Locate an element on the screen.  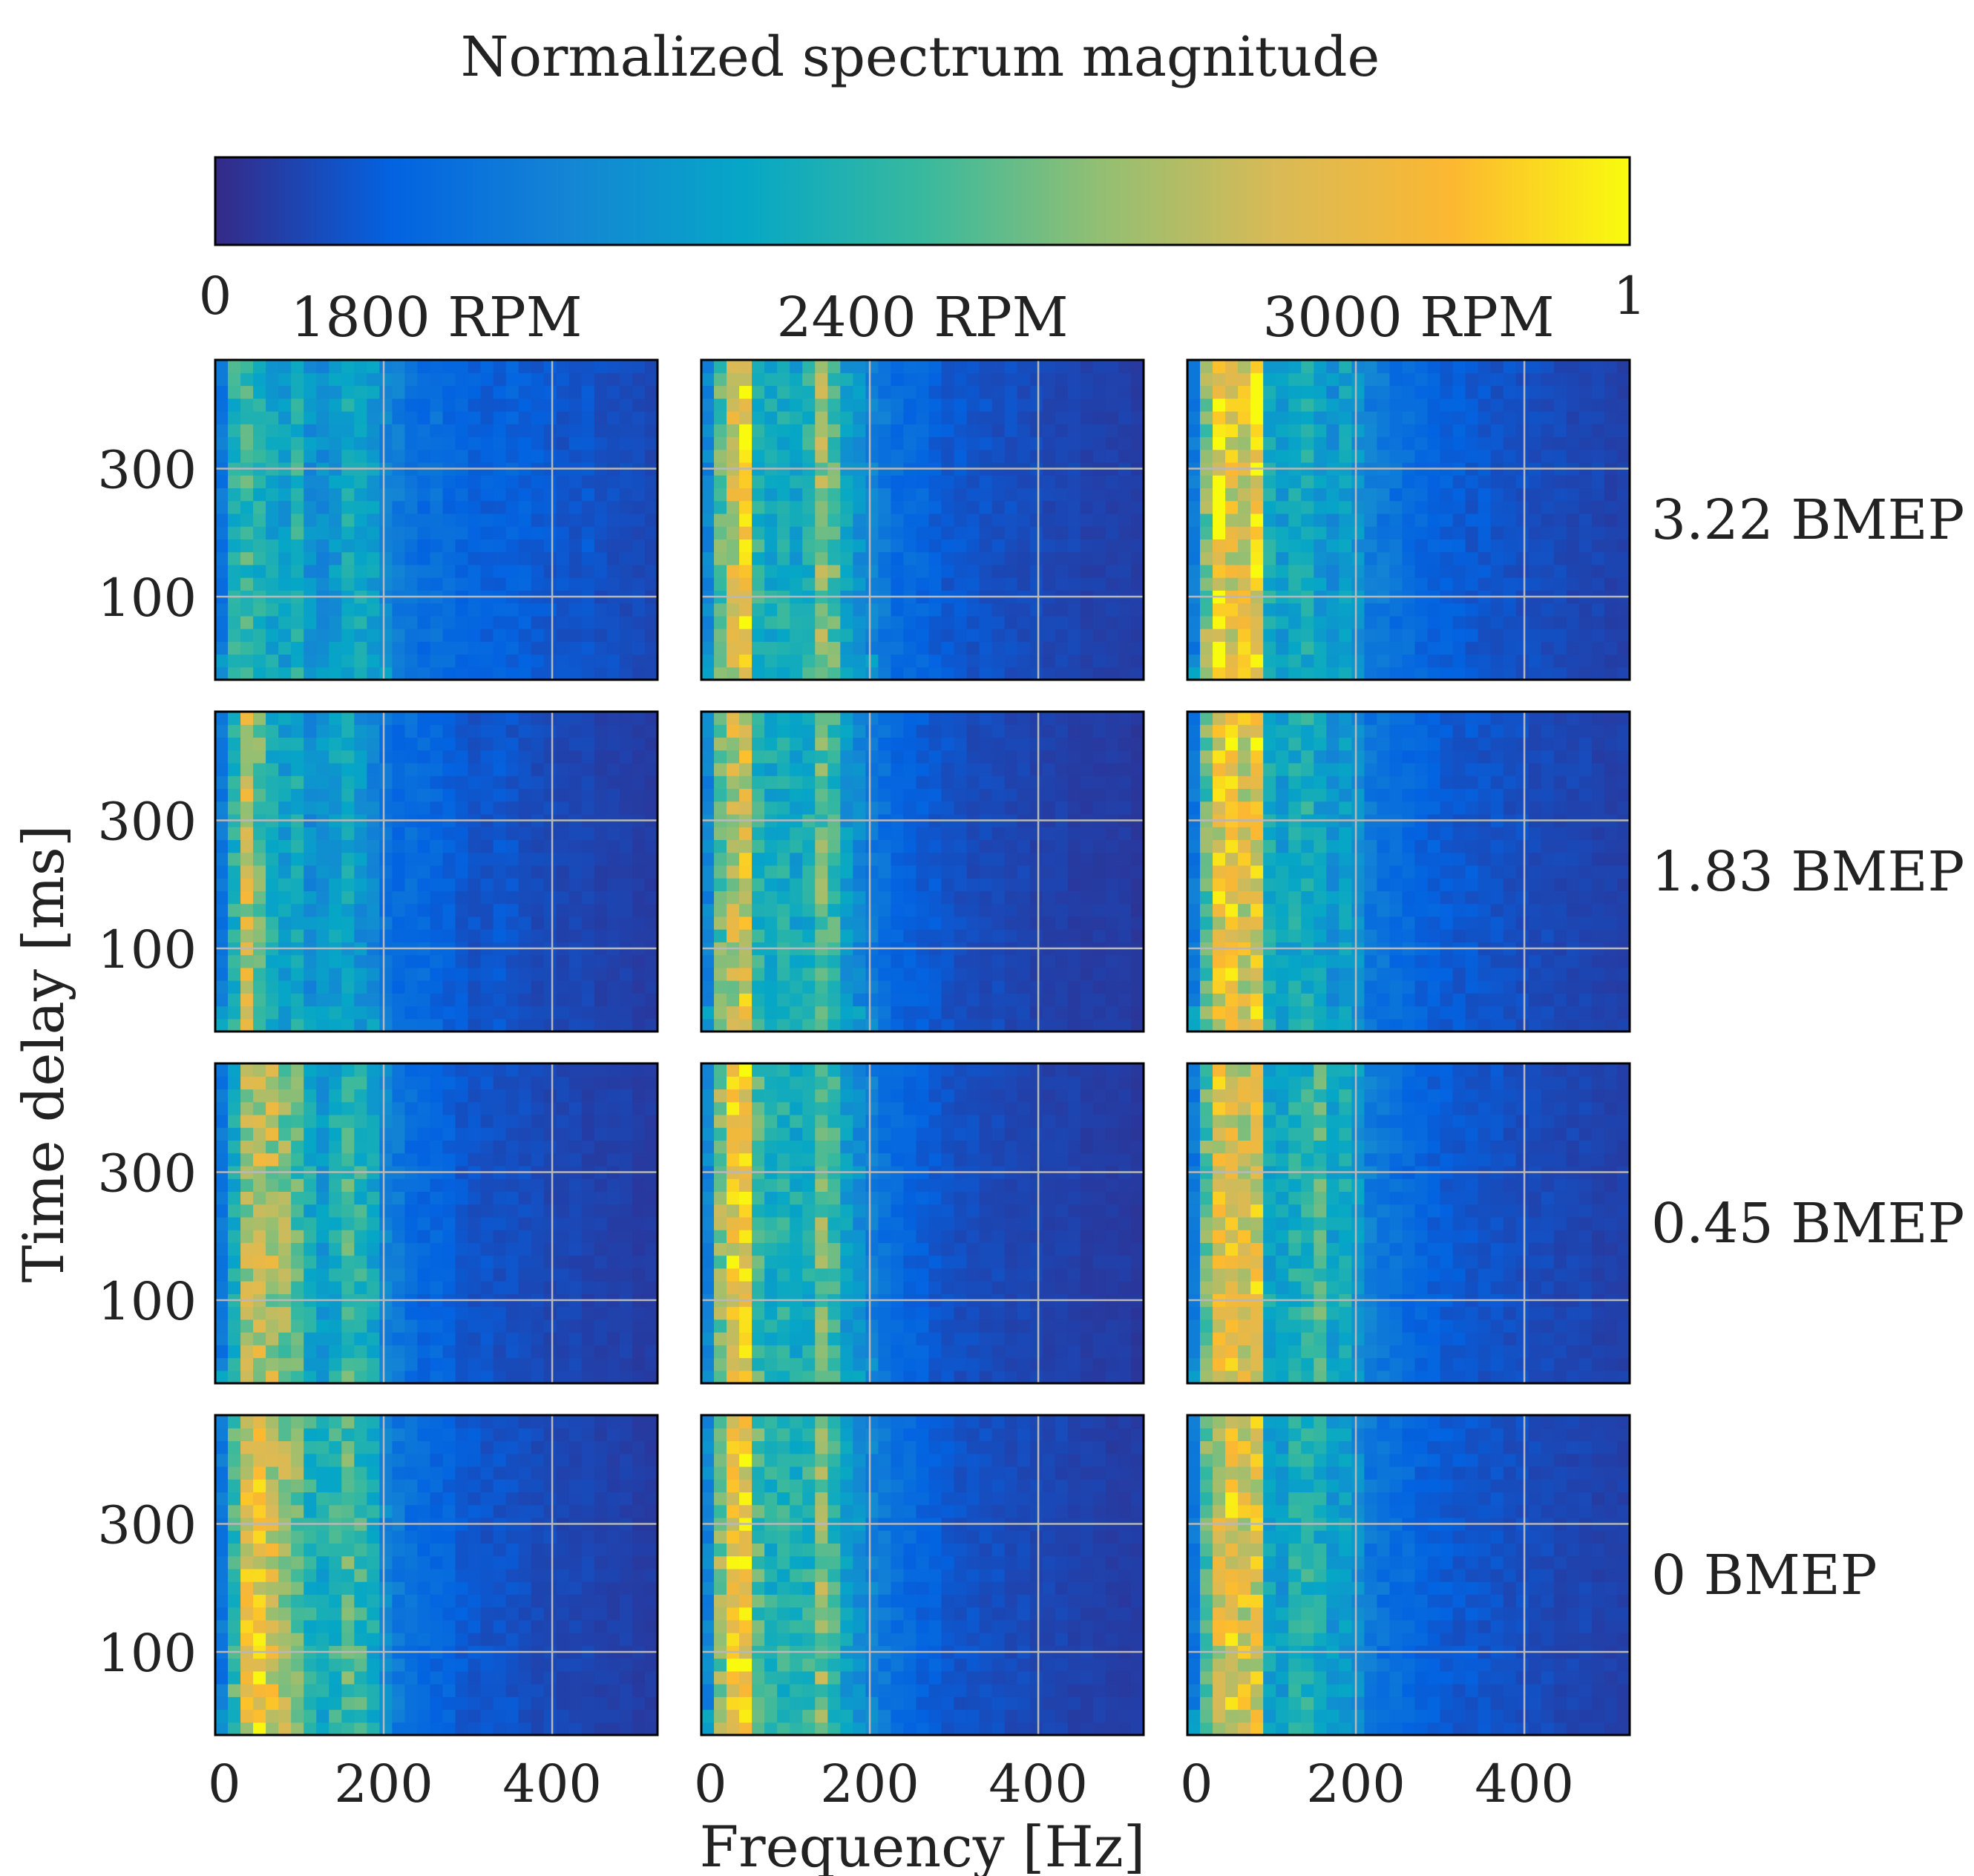
colorbar-title: Normalized spectrum magnitude is located at coordinates (920, 57).